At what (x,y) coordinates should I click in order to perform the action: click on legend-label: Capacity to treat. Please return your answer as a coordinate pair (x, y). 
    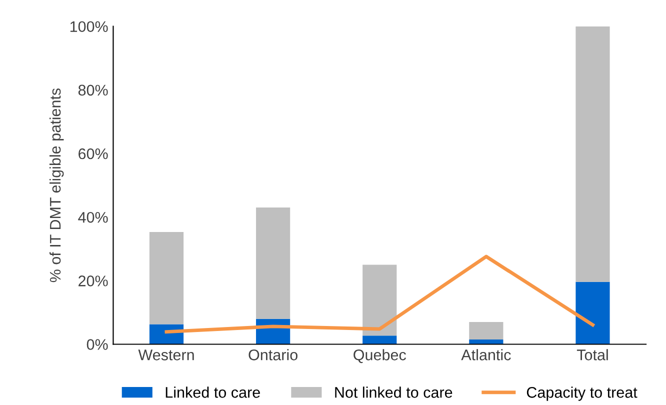
    Looking at the image, I should click on (582, 393).